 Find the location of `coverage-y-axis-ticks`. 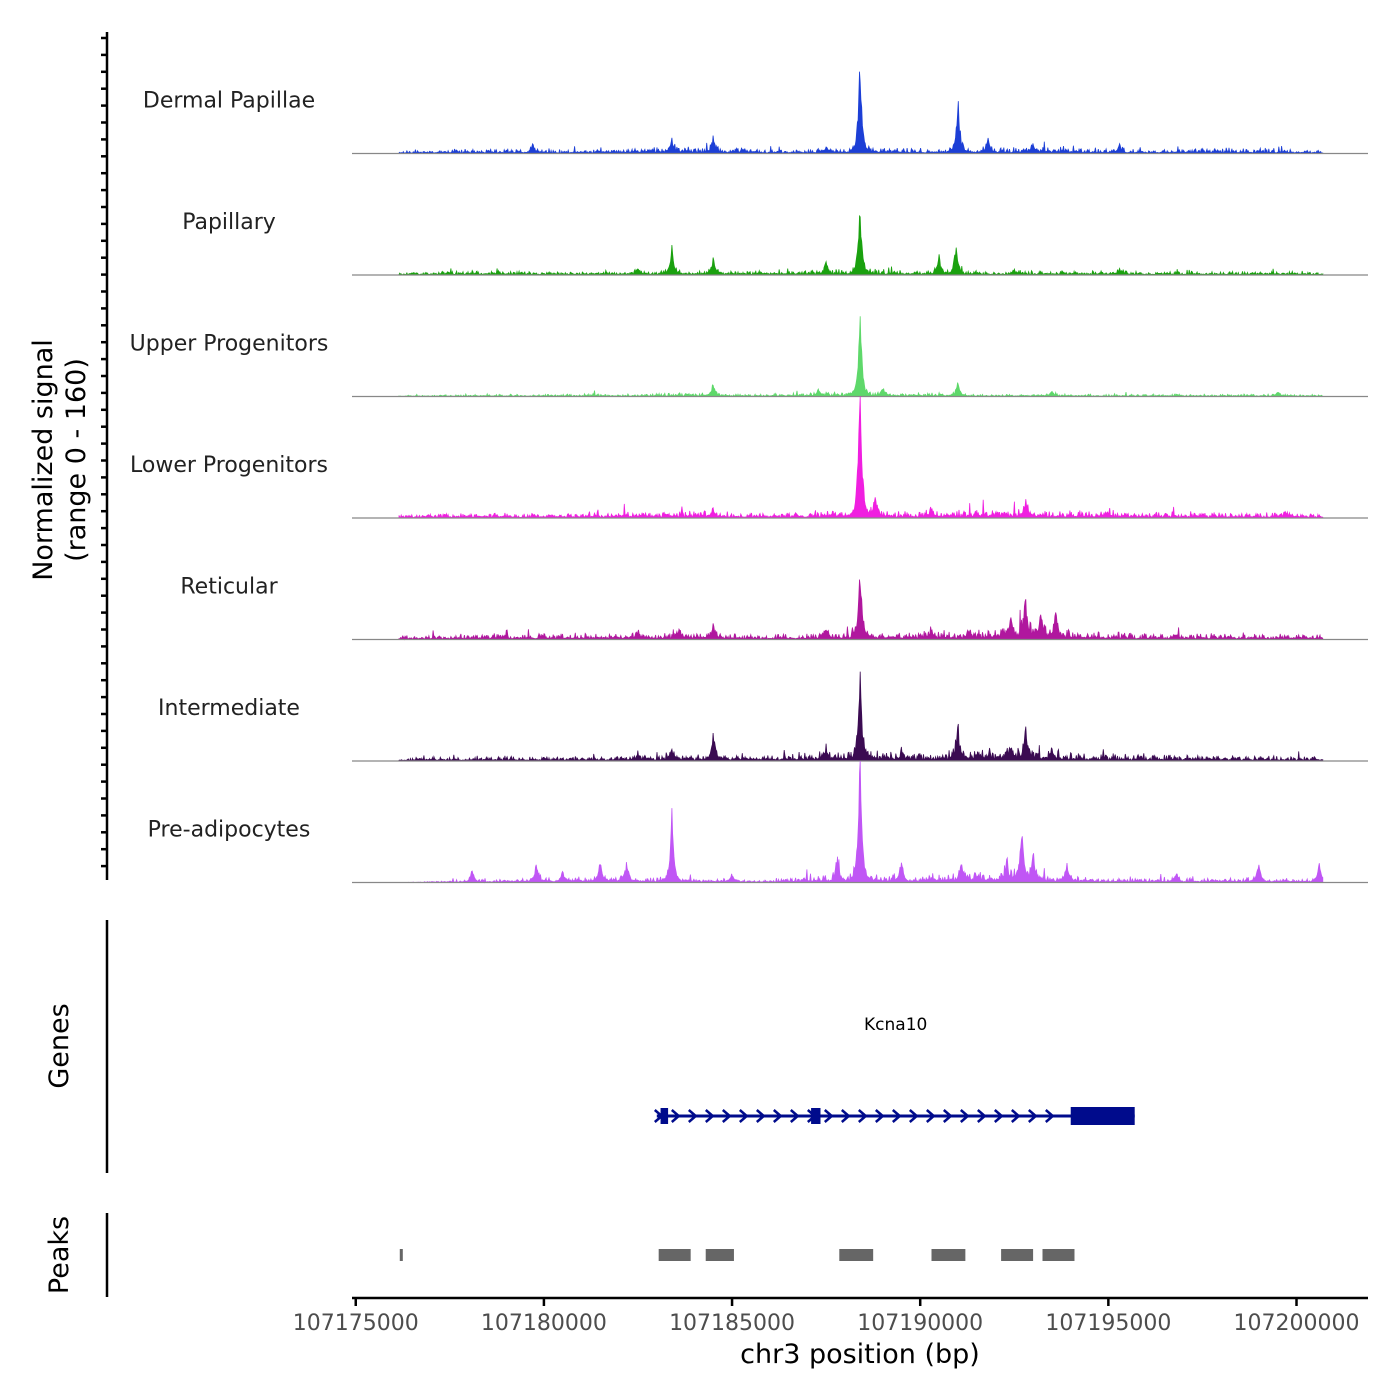

coverage-y-axis-ticks is located at coordinates (104, 452).